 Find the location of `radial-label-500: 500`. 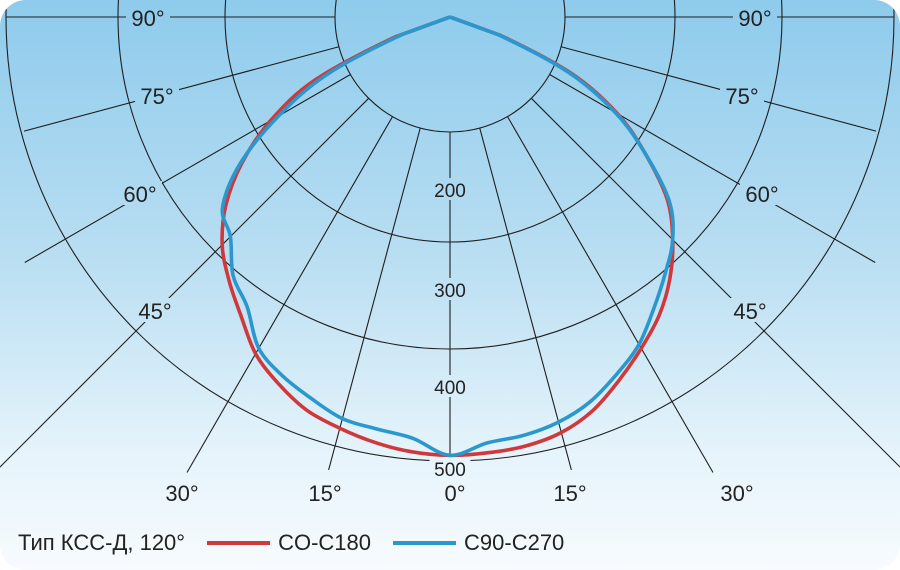

radial-label-500: 500 is located at coordinates (450, 470).